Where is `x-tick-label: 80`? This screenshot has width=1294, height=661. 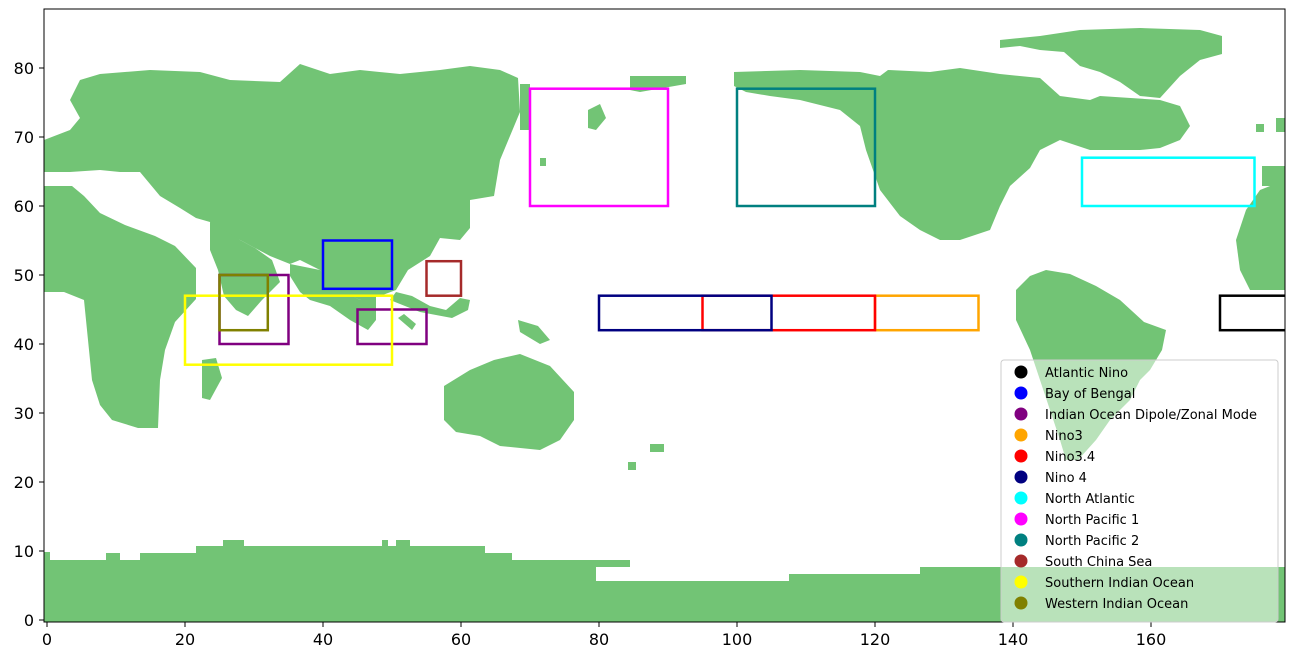
x-tick-label: 80 is located at coordinates (599, 639).